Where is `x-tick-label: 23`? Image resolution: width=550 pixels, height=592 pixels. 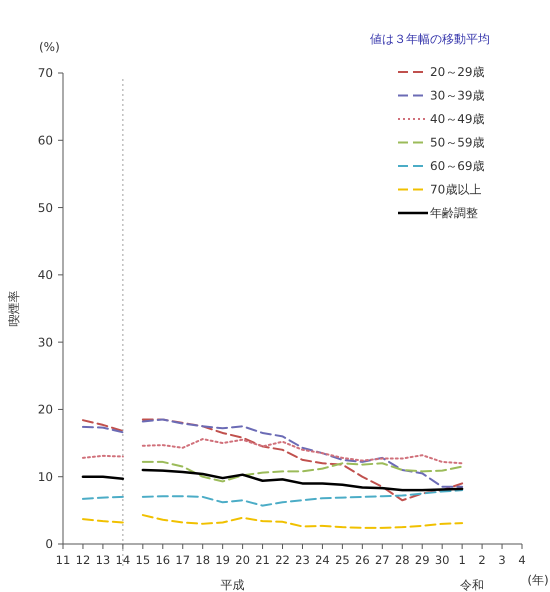 x-tick-label: 23 is located at coordinates (302, 560).